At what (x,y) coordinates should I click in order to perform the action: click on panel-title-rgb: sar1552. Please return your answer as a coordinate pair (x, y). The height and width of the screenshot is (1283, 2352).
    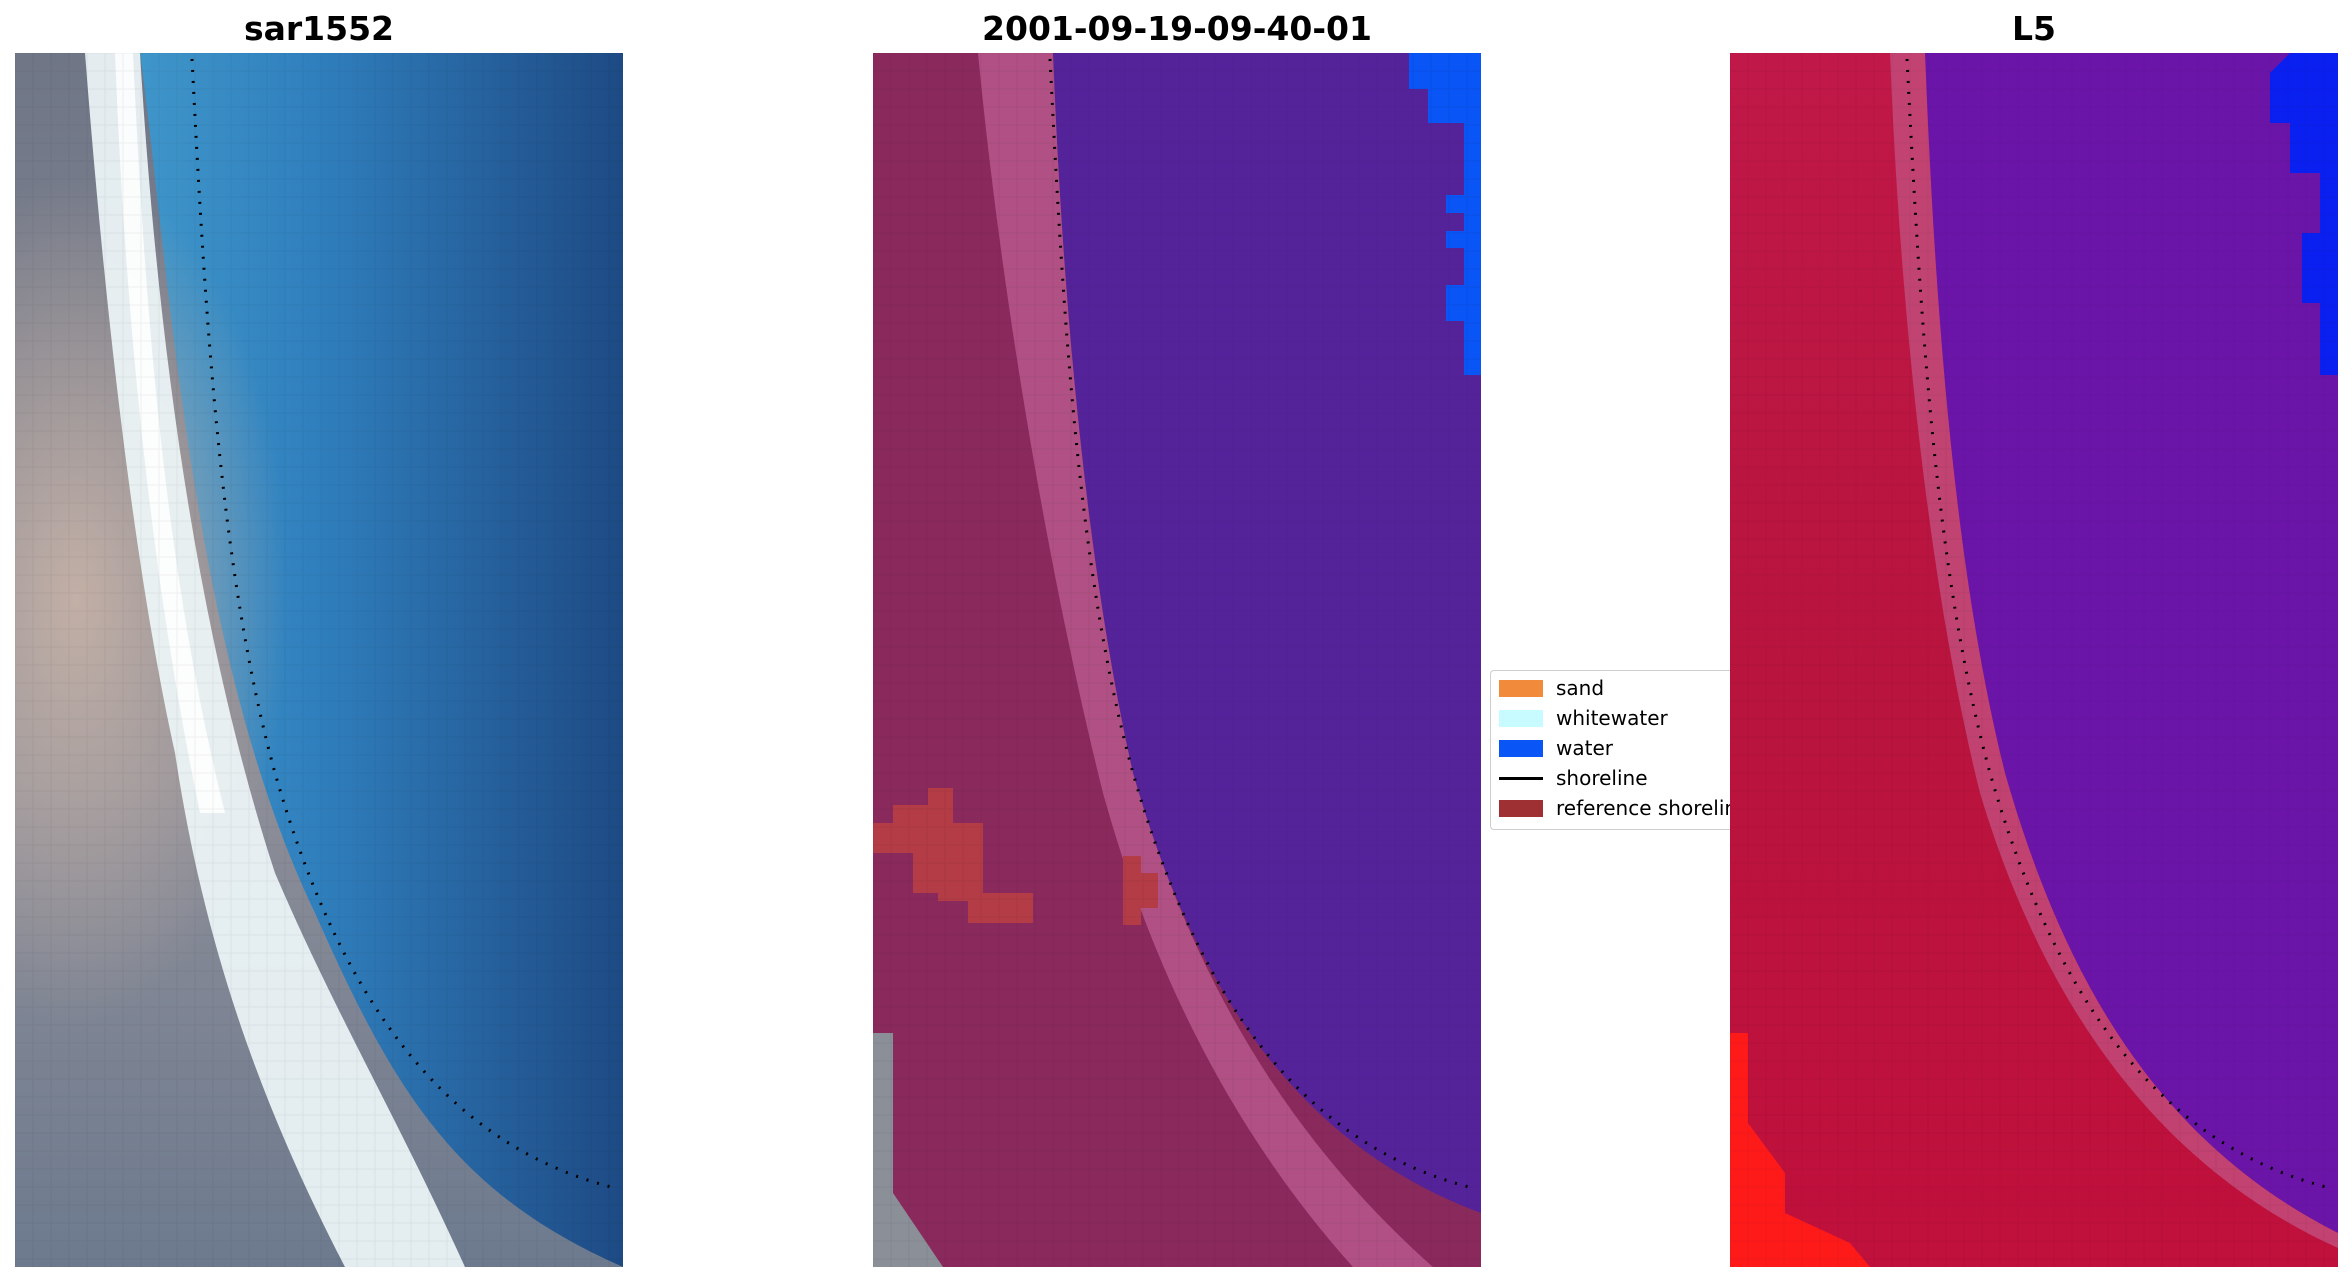
    Looking at the image, I should click on (319, 28).